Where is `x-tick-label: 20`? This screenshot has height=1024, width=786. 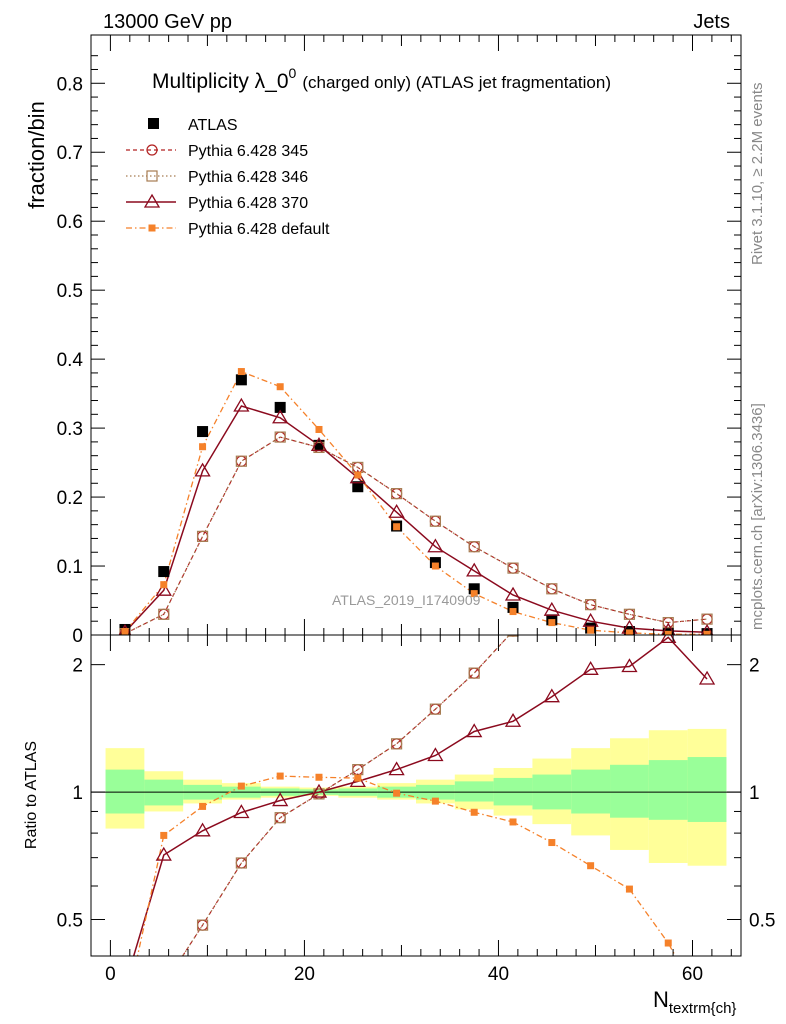
x-tick-label: 20 is located at coordinates (304, 974).